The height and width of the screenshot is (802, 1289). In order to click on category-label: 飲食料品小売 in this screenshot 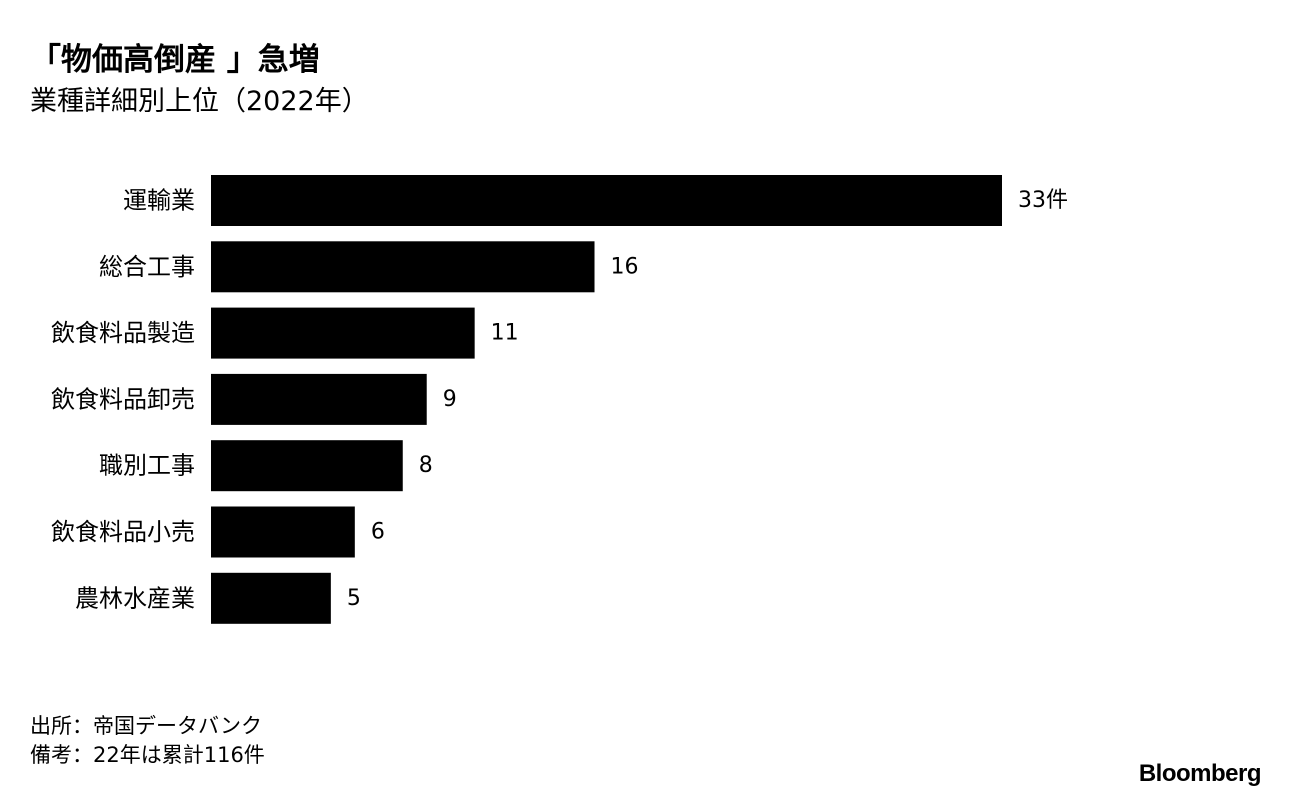, I will do `click(123, 532)`.